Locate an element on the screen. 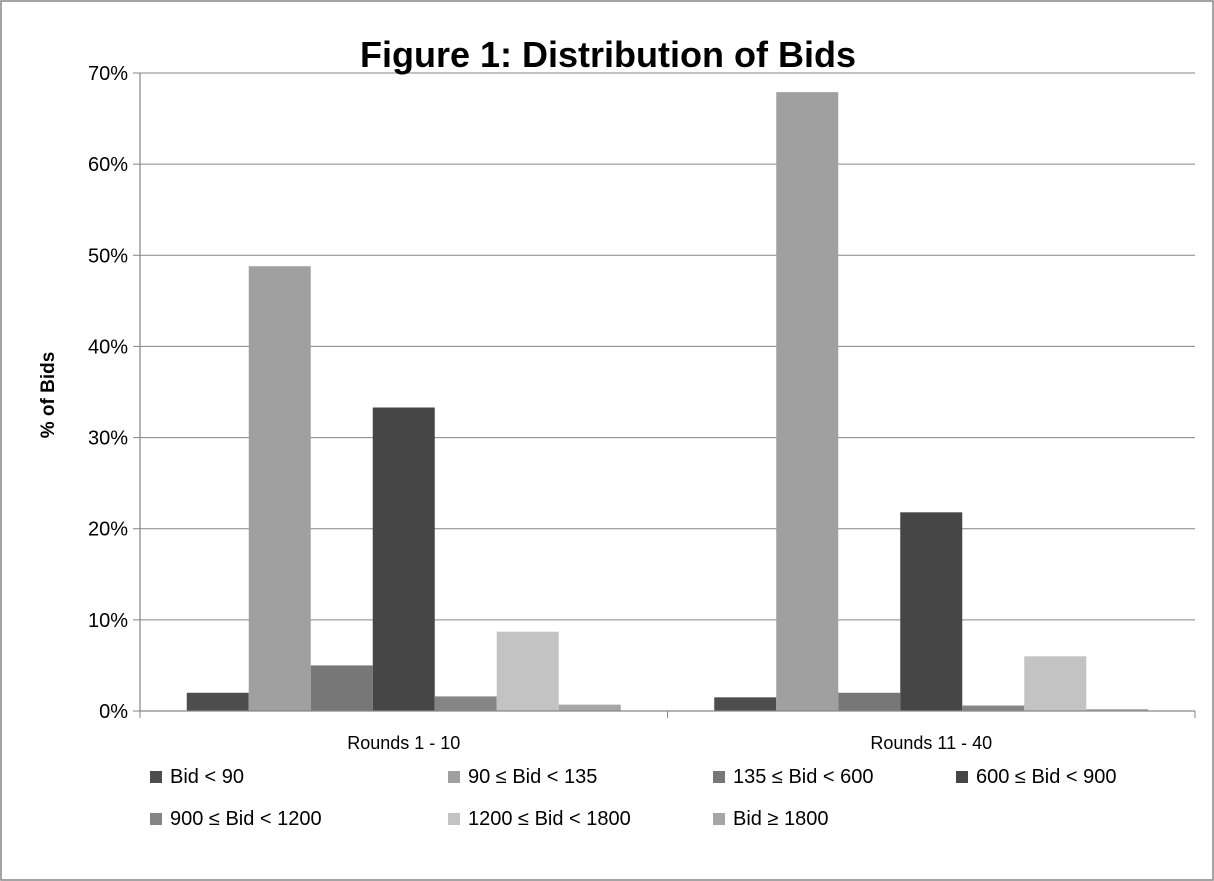 This screenshot has width=1214, height=881. legend-label: 90 ≤ Bid < 135 is located at coordinates (532, 777).